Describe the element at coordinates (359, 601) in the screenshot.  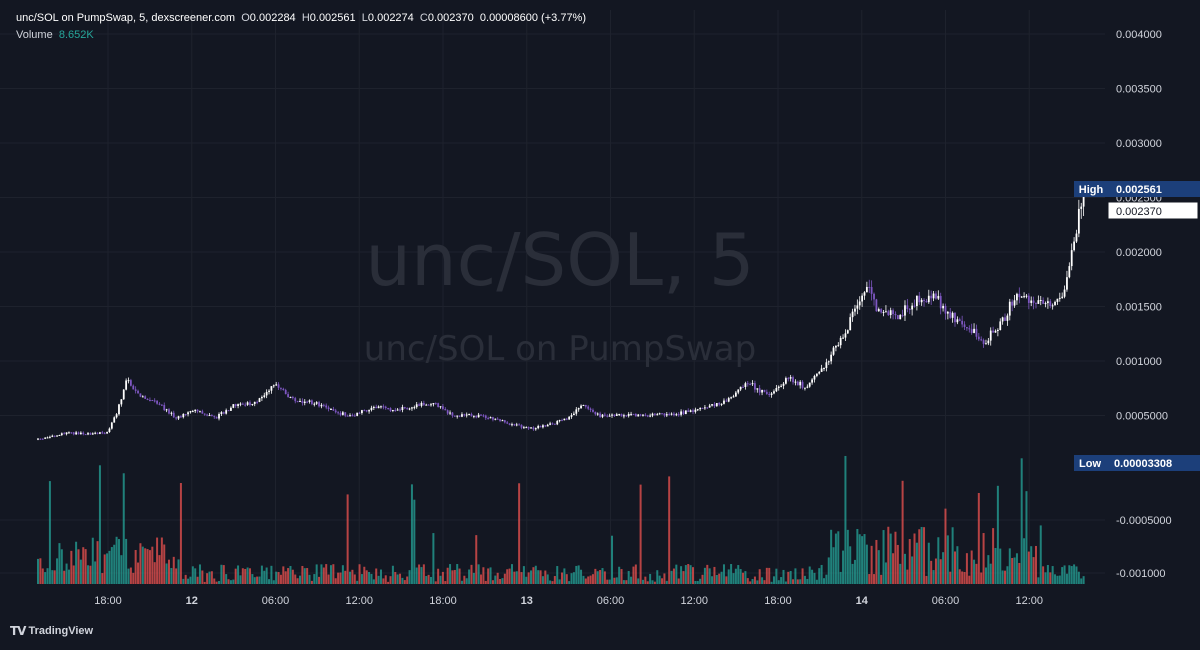
I see `x-tick-label: 12:00` at that location.